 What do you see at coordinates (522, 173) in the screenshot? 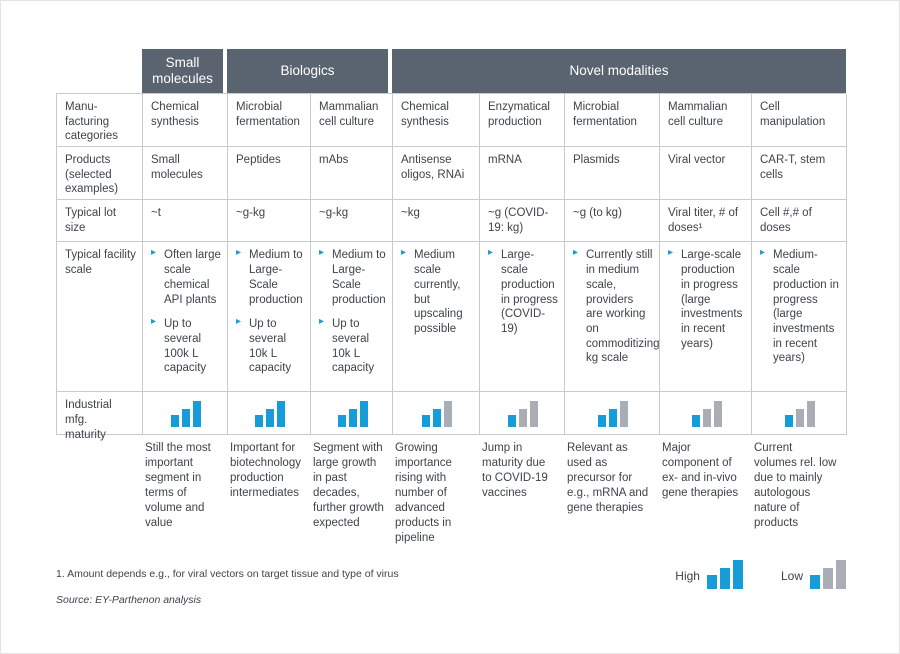
I see `product-cell: mRNA` at bounding box center [522, 173].